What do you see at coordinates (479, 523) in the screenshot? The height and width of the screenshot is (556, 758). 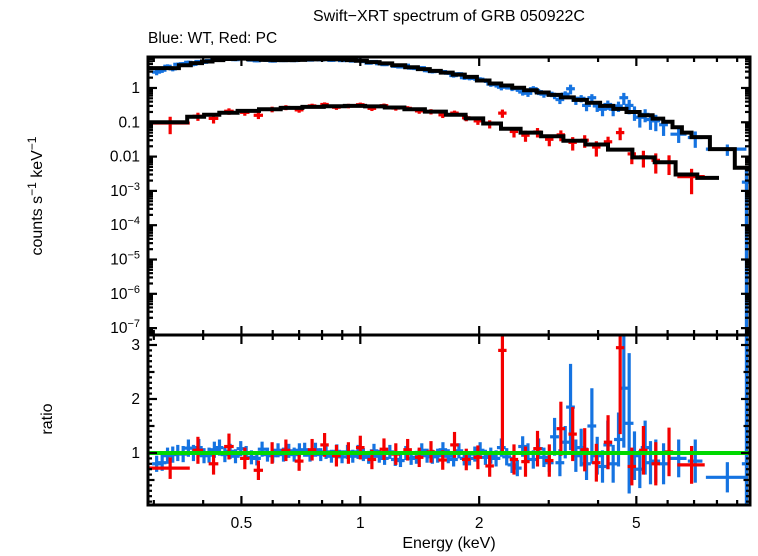 I see `x-tick-label: 2` at bounding box center [479, 523].